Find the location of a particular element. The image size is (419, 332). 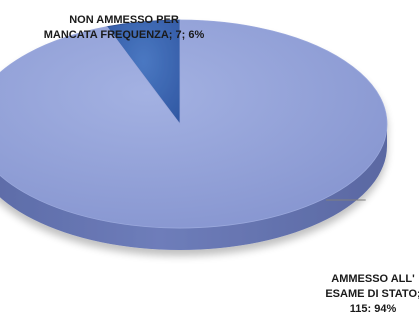

slice-label-ammesso: AMMESSO ALL' ESAME DI STATO; 115: 94% is located at coordinates (372, 294).